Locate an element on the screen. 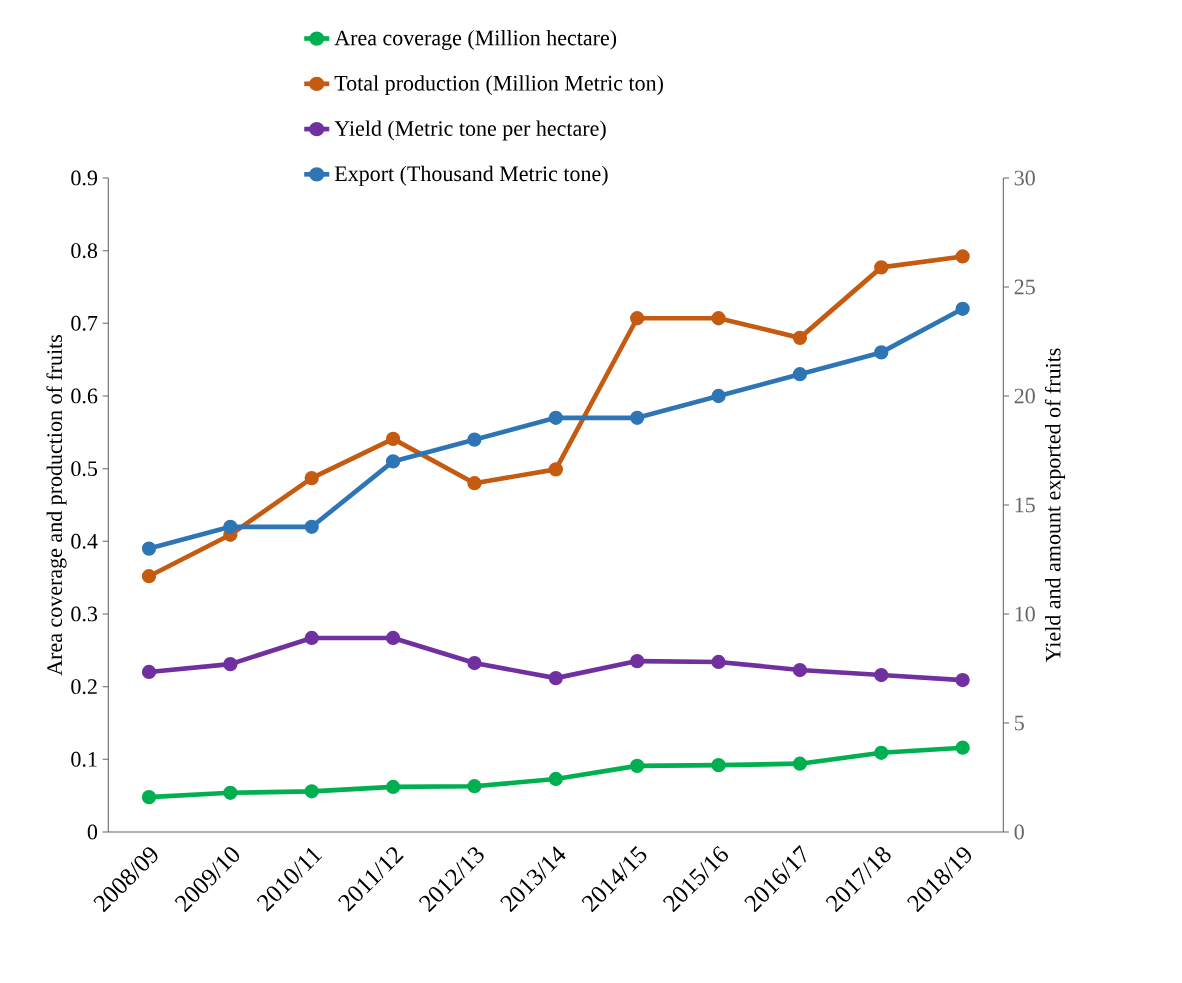 This screenshot has width=1182, height=983. y2-axis-title: Yield and amount exported of fruits is located at coordinates (1055, 505).